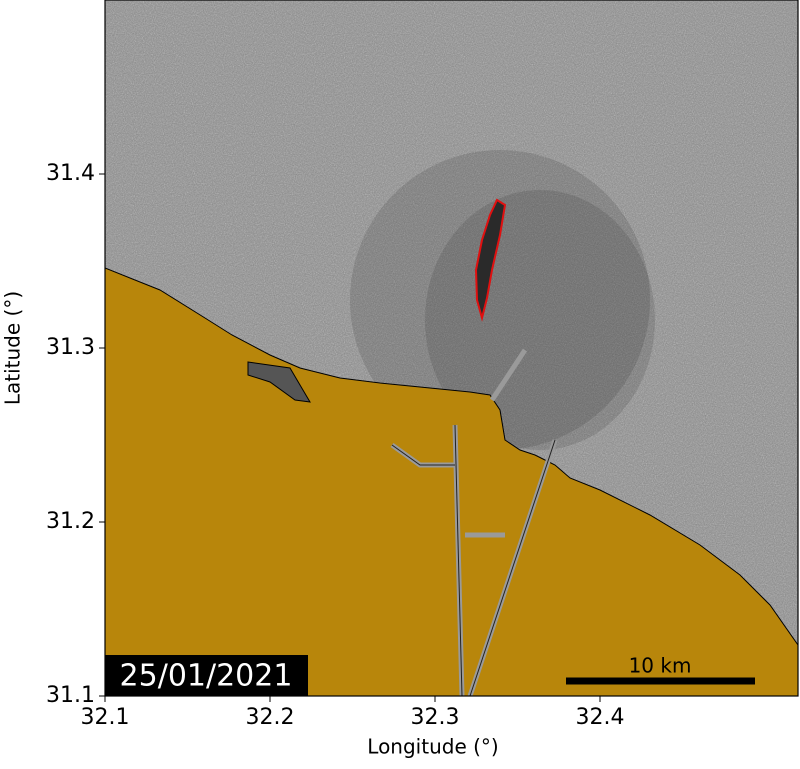  Describe the element at coordinates (270, 717) in the screenshot. I see `x-tick-label: 32.2` at that location.